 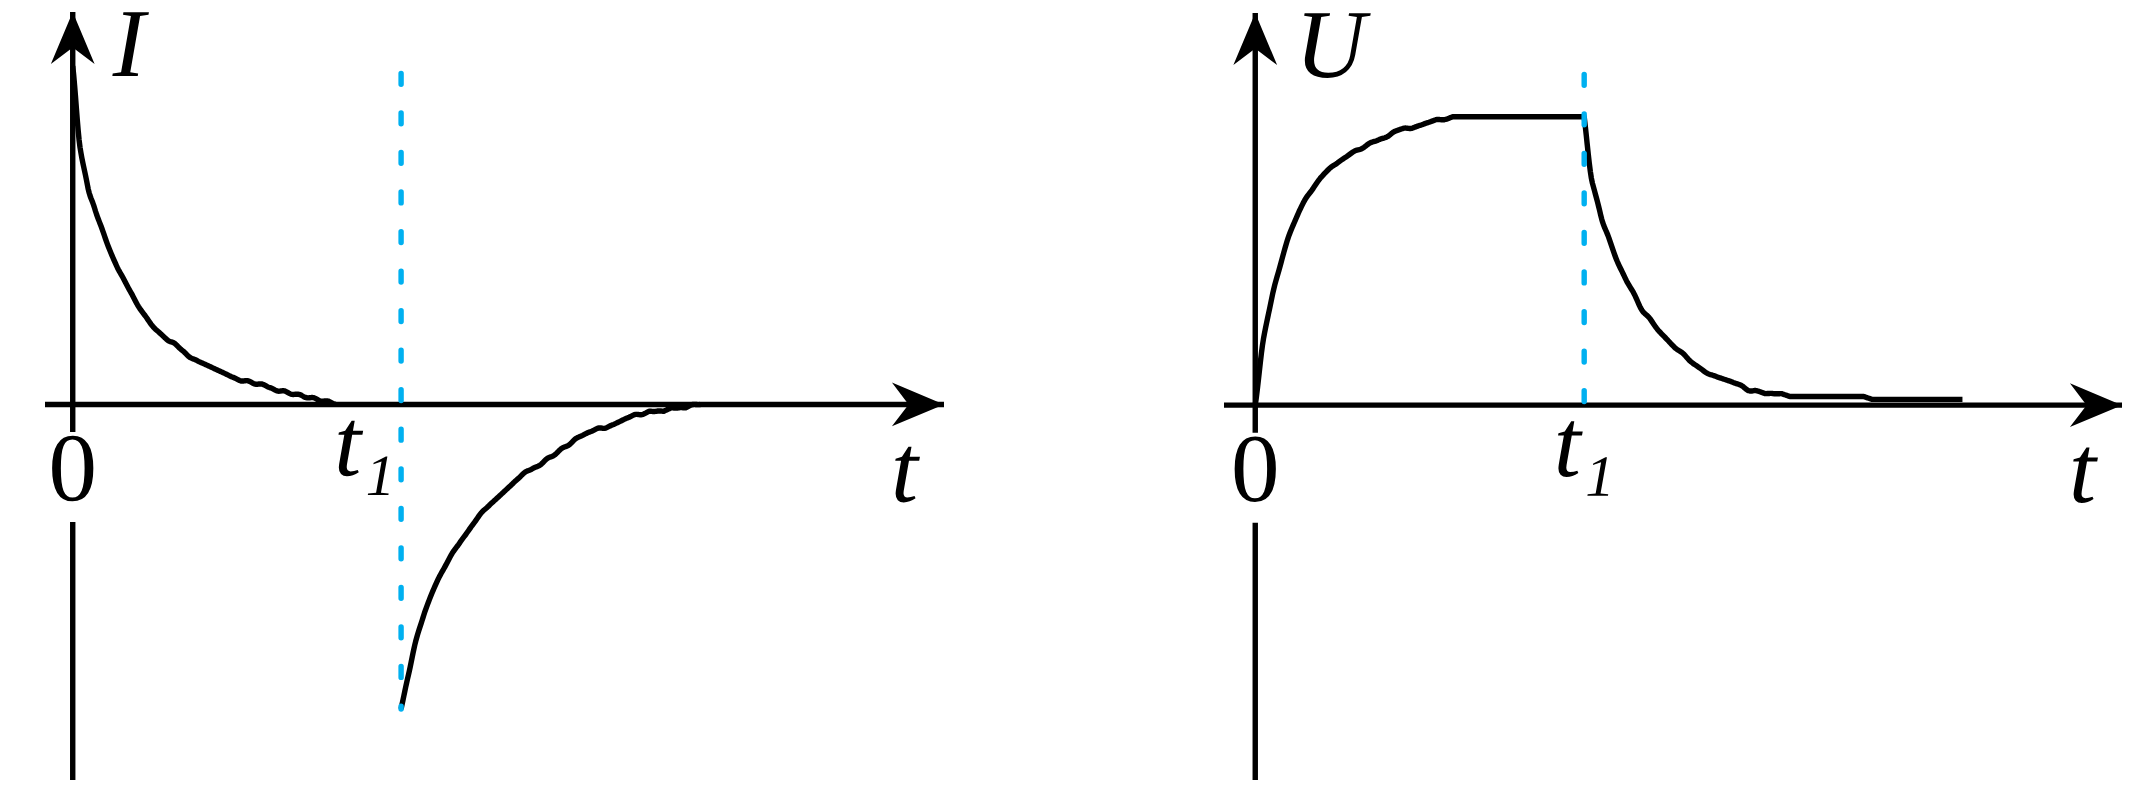 I want to click on y-axis-title: U, so click(x=1337, y=45).